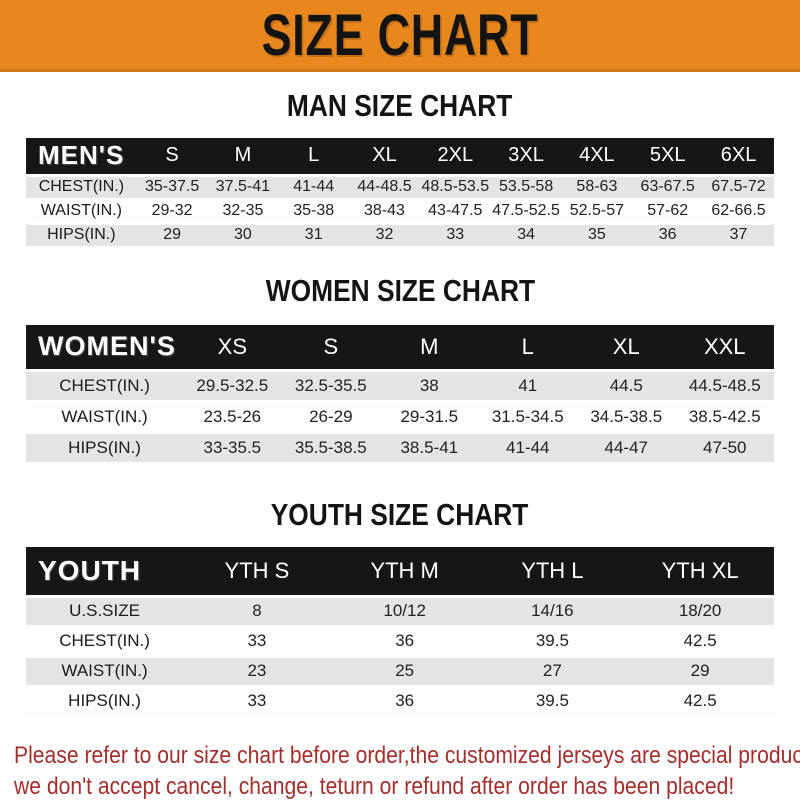 This screenshot has width=800, height=802. Describe the element at coordinates (738, 186) in the screenshot. I see `size-cell: 67.5-72` at that location.